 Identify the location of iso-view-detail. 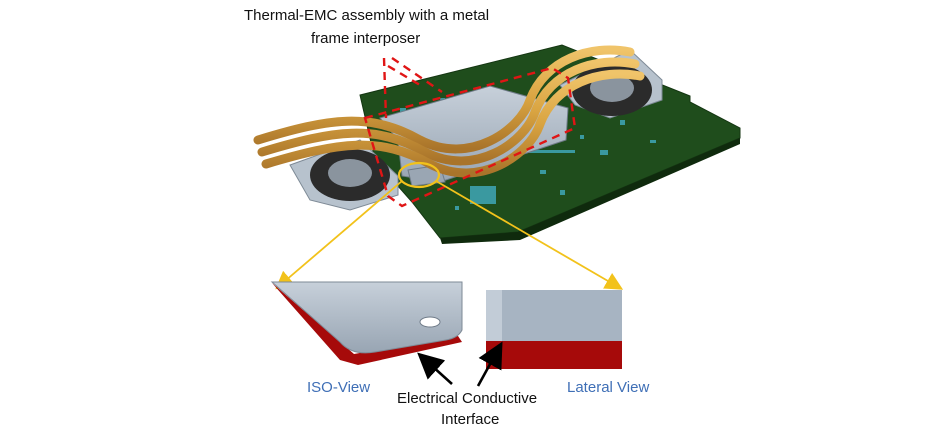
(366, 323).